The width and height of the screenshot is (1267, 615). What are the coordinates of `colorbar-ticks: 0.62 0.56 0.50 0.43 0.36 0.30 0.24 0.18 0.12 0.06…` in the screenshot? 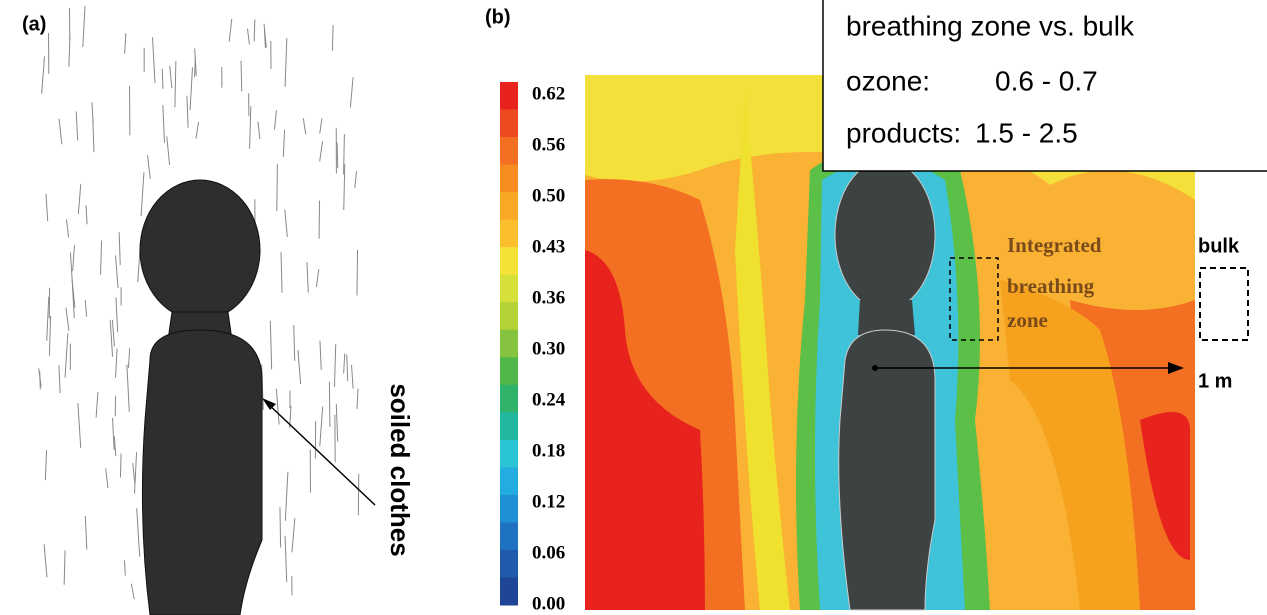 It's located at (549, 348).